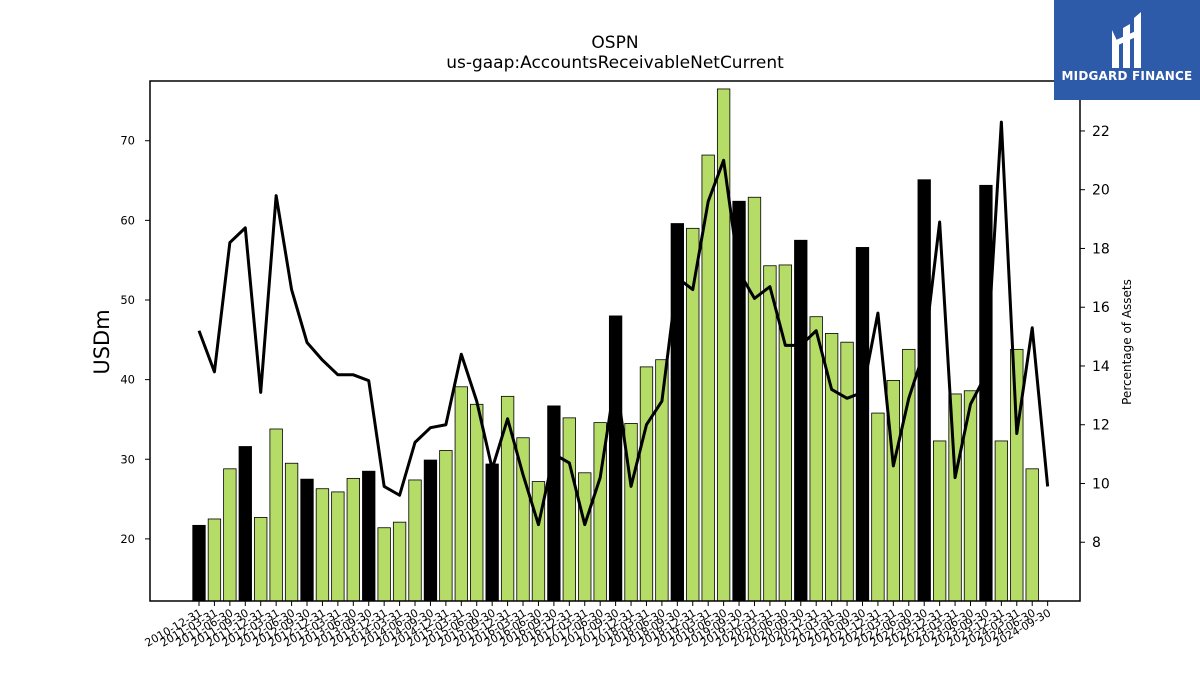 Image resolution: width=1200 pixels, height=675 pixels. I want to click on y-tick-label: 40, so click(127, 380).